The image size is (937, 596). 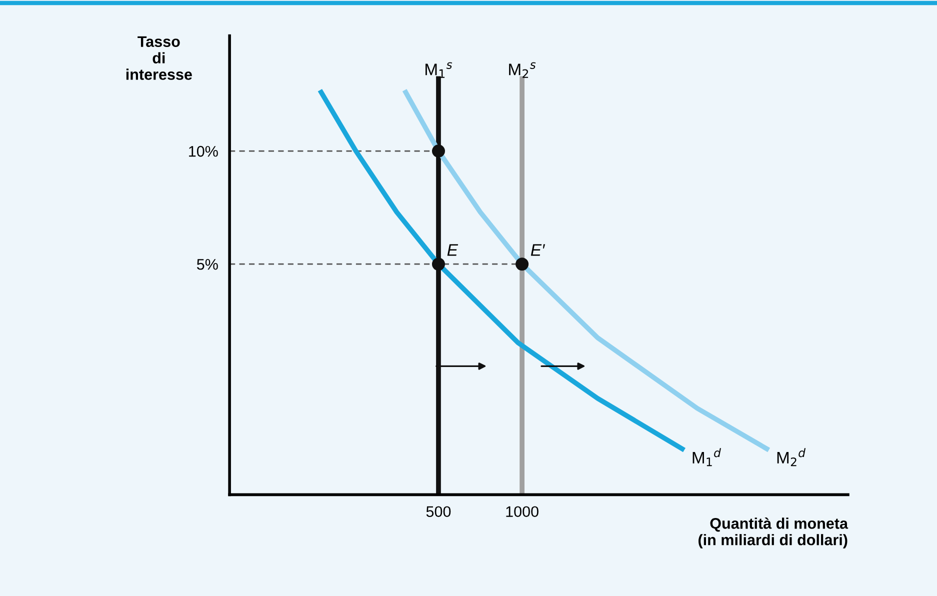 I want to click on series-label: M$_{1}$$^{d}$, so click(x=706, y=457).